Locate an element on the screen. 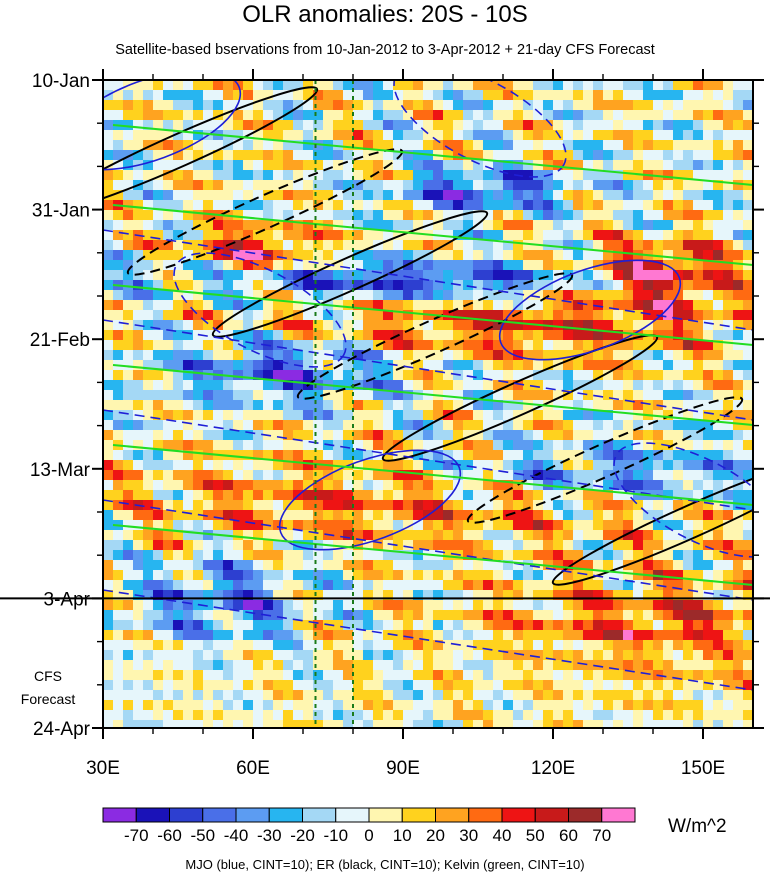 The image size is (770, 878). colorbar-label-11: 40 is located at coordinates (502, 835).